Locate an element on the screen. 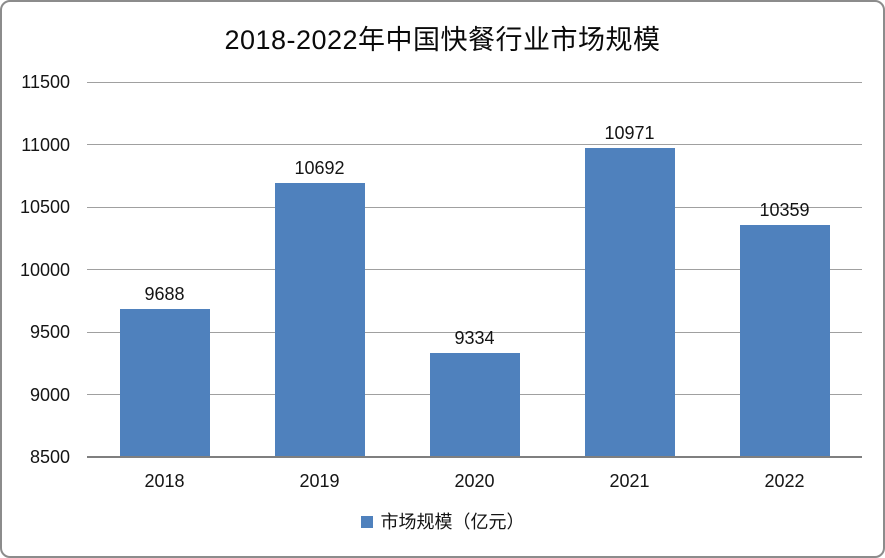 This screenshot has width=885, height=558. y-axis-tick-10000: 10000 is located at coordinates (44, 269).